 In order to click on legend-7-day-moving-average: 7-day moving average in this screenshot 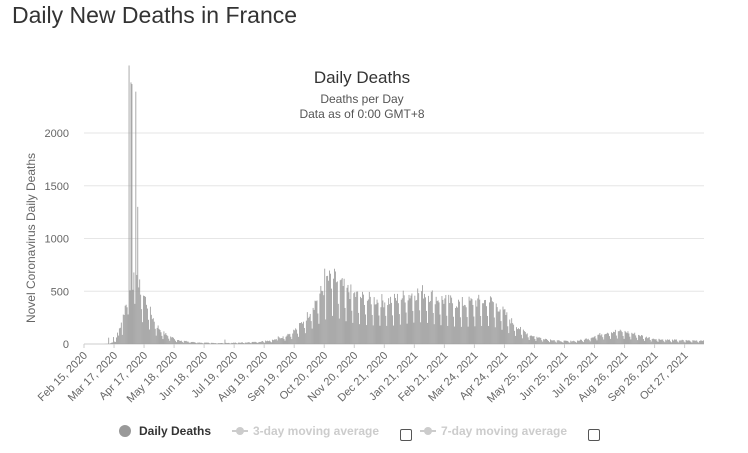, I will do `click(493, 431)`.